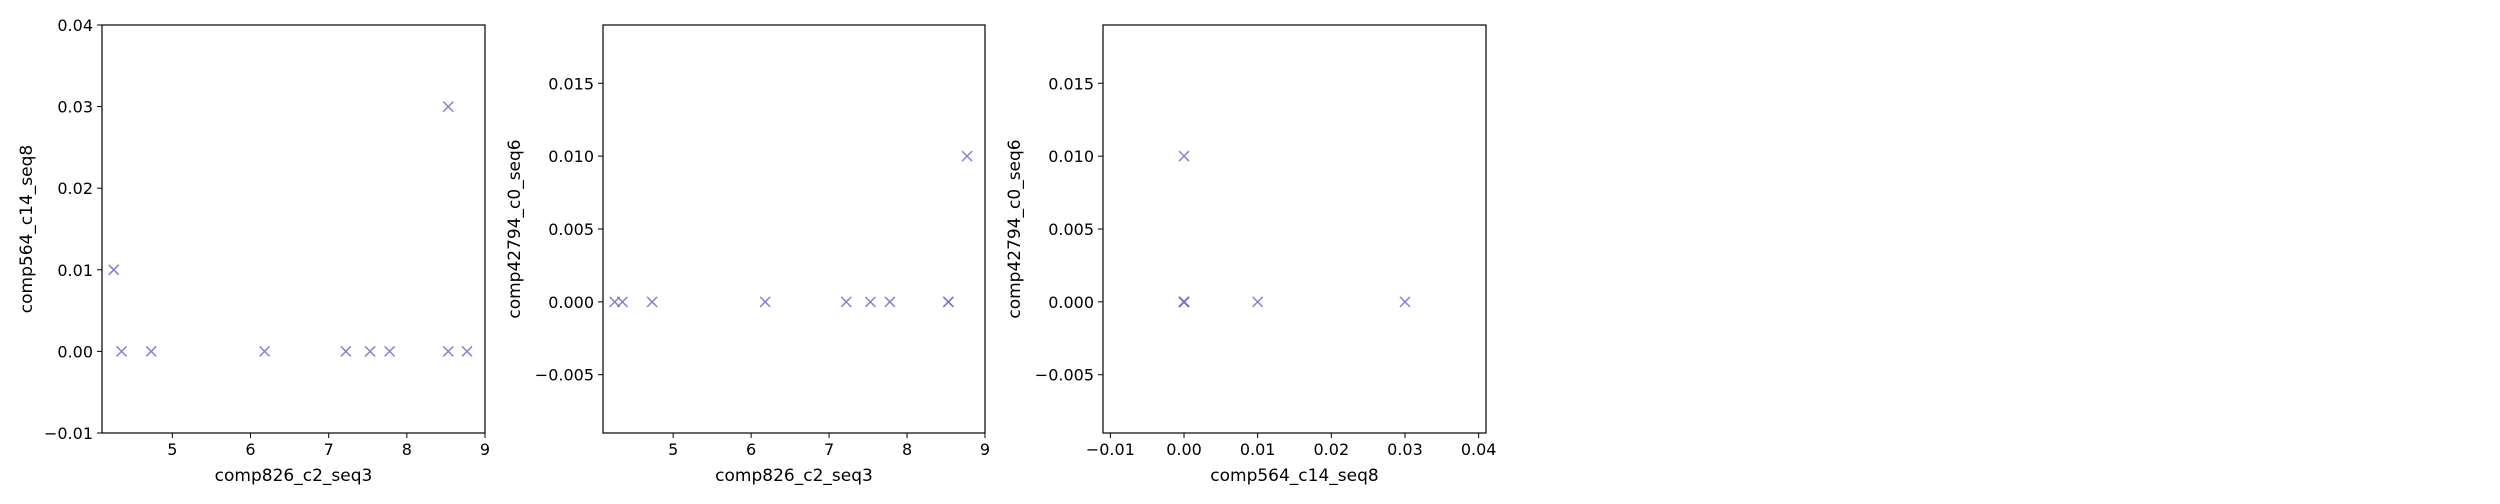 Image resolution: width=2500 pixels, height=504 pixels. What do you see at coordinates (75, 107) in the screenshot?
I see `y-tick-label: 0.03` at bounding box center [75, 107].